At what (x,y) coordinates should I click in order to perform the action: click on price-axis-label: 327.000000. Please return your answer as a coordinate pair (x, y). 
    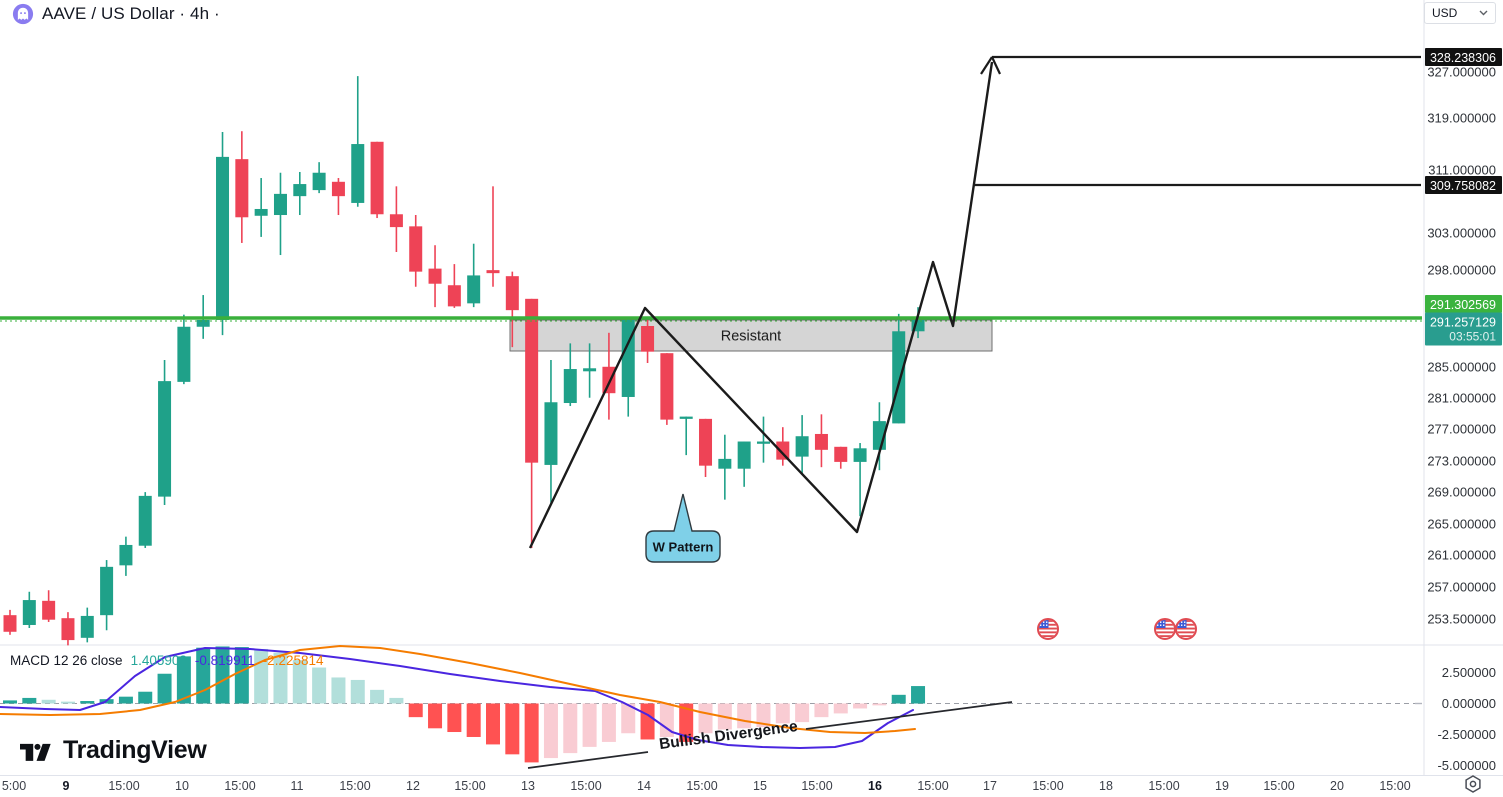
    Looking at the image, I should click on (1461, 72).